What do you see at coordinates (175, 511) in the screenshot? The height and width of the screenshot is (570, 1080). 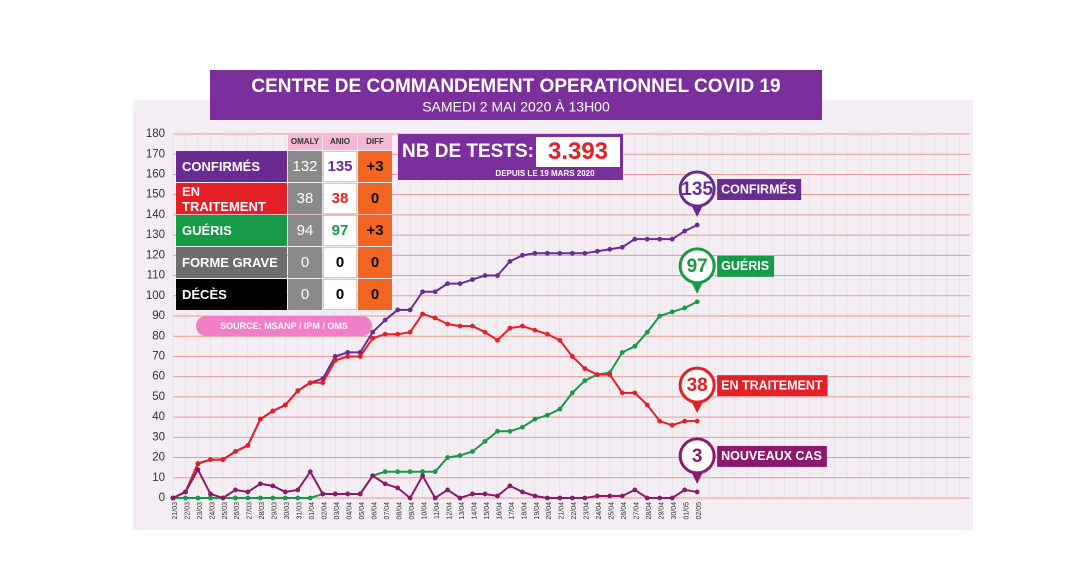 I see `x-tick-label: 21/03` at bounding box center [175, 511].